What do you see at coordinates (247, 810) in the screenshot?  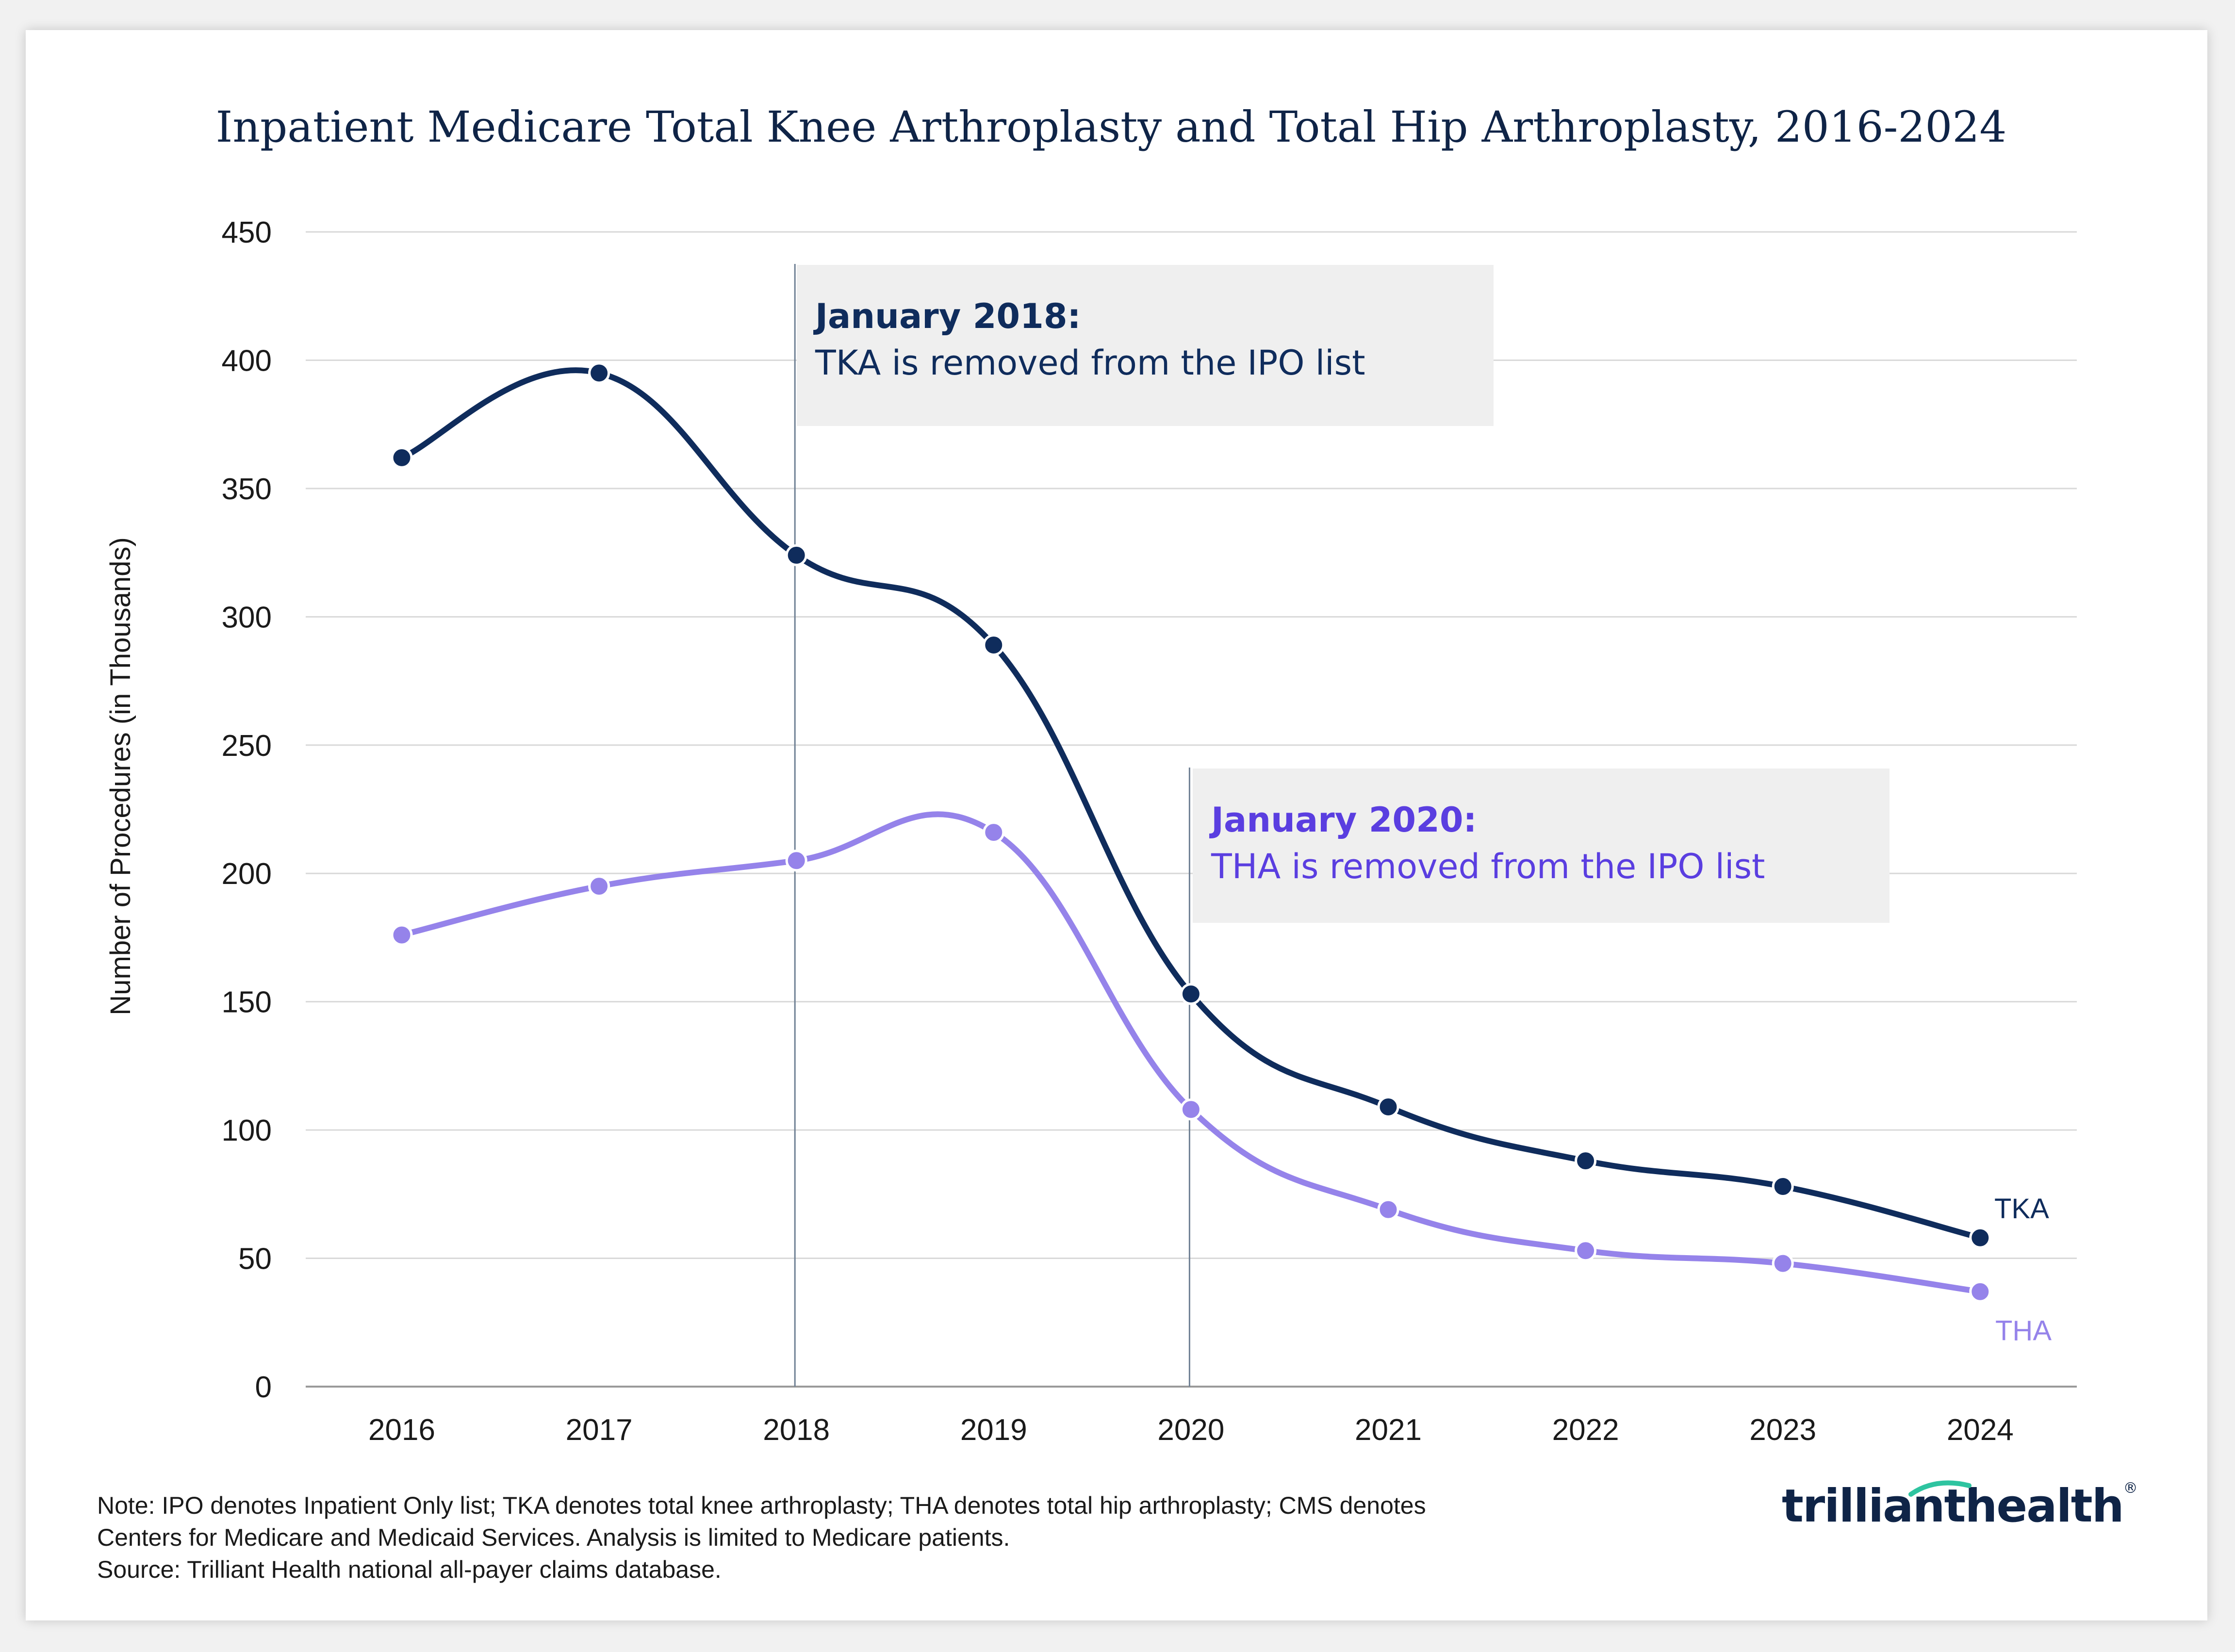 I see `y-axis-ticks: 0 50 100 150 200 250 300 350 400 450` at bounding box center [247, 810].